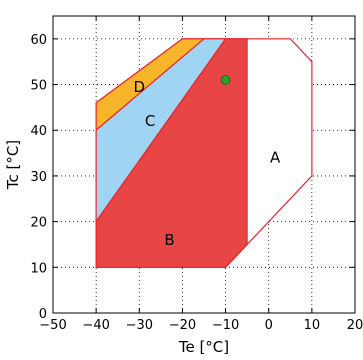  I want to click on region-label-a: A, so click(275, 158).